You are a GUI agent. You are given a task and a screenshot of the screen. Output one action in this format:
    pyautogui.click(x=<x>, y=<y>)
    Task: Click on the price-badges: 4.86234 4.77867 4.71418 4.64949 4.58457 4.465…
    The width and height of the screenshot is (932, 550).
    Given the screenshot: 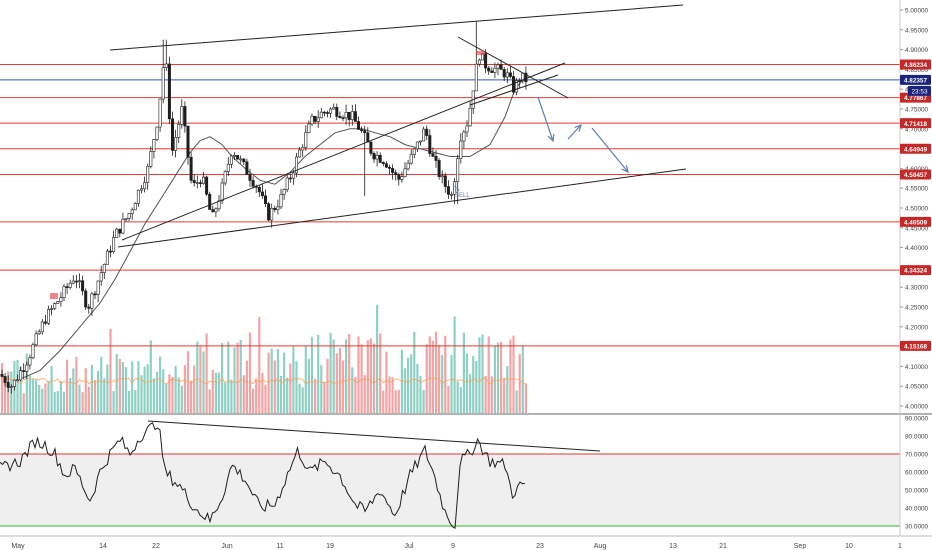 What is the action you would take?
    pyautogui.click(x=915, y=205)
    